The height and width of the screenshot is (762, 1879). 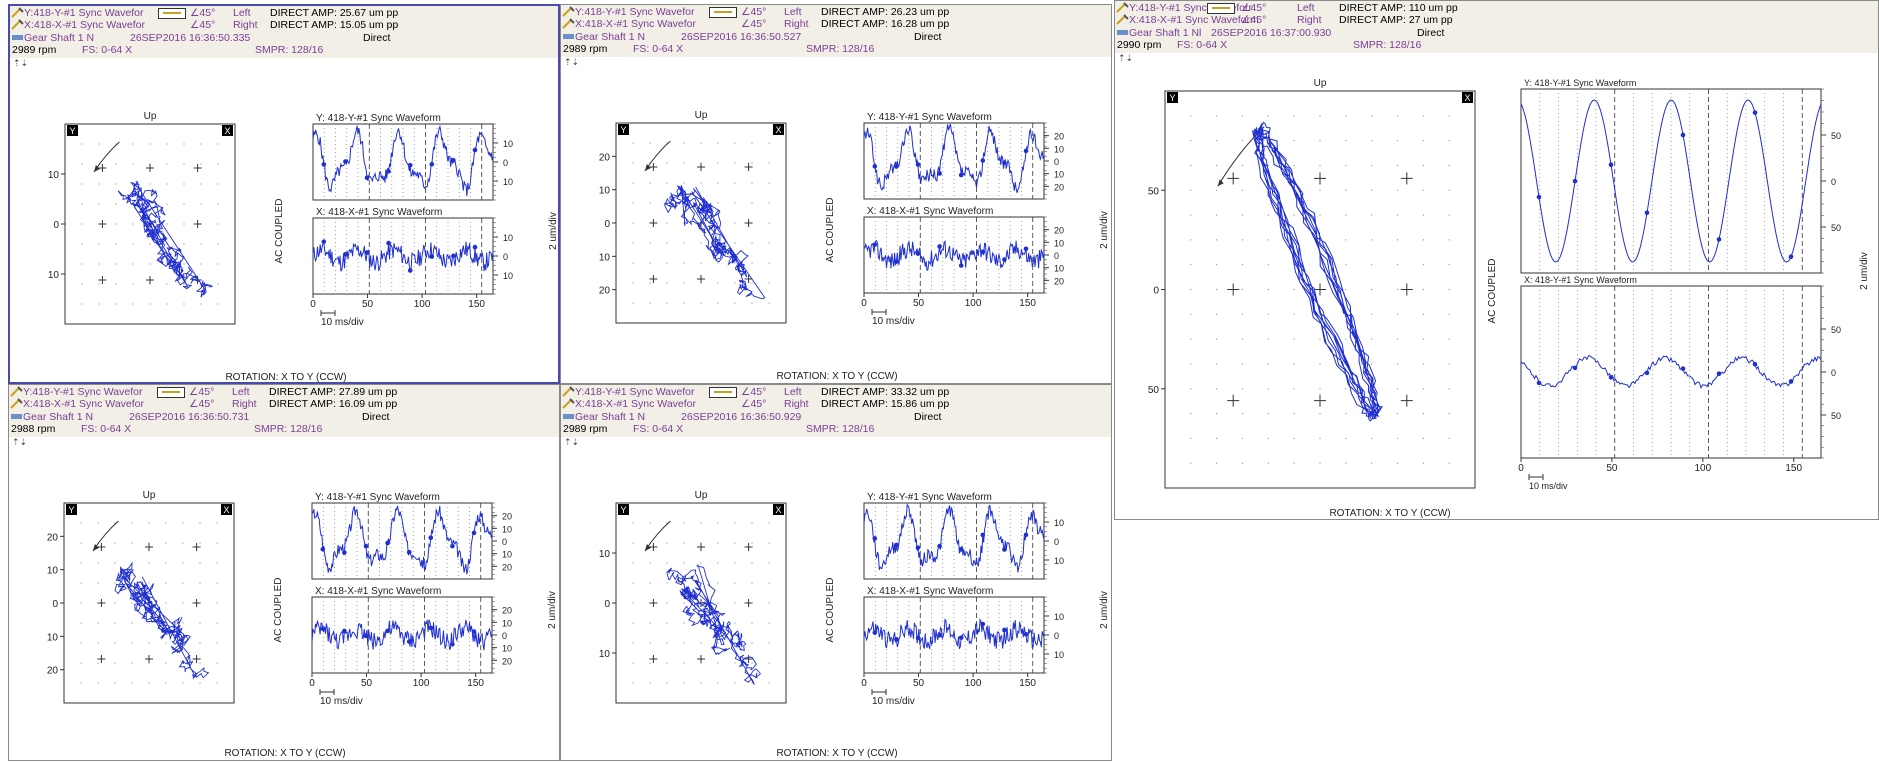 What do you see at coordinates (95, 547) in the screenshot?
I see `rotation-arrow-head` at bounding box center [95, 547].